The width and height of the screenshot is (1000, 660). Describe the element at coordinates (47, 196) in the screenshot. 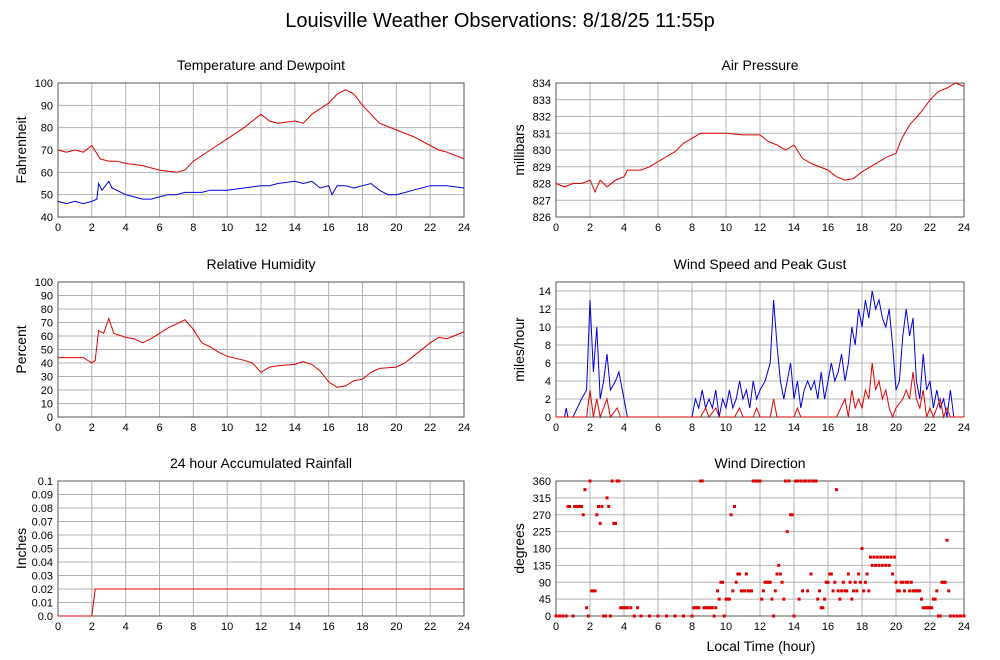

I see `y-tick-label: 50` at that location.